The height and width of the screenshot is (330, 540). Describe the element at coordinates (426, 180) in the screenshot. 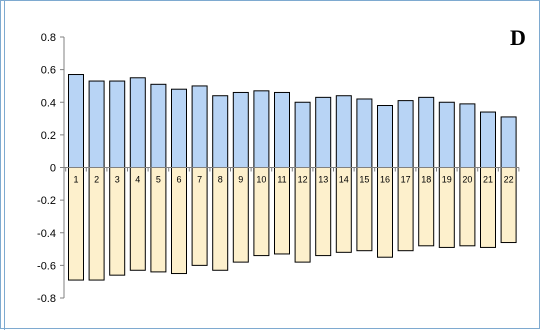

I see `category-label: 18` at that location.